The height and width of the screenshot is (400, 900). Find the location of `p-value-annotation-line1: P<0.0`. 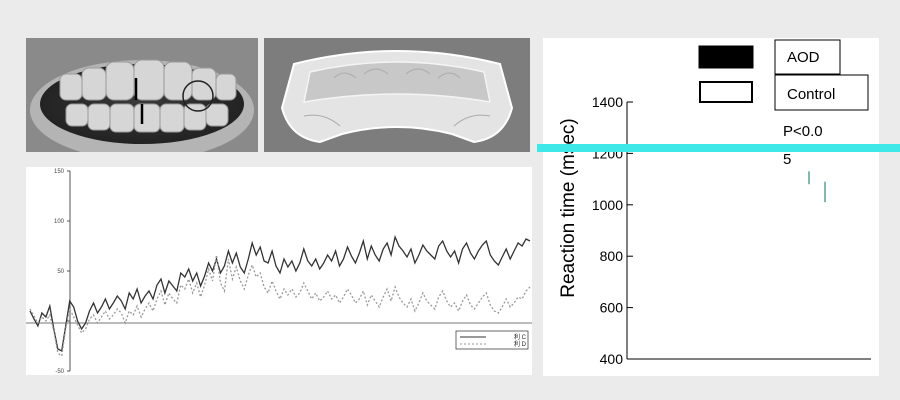

p-value-annotation-line1: P<0.0 is located at coordinates (803, 131).